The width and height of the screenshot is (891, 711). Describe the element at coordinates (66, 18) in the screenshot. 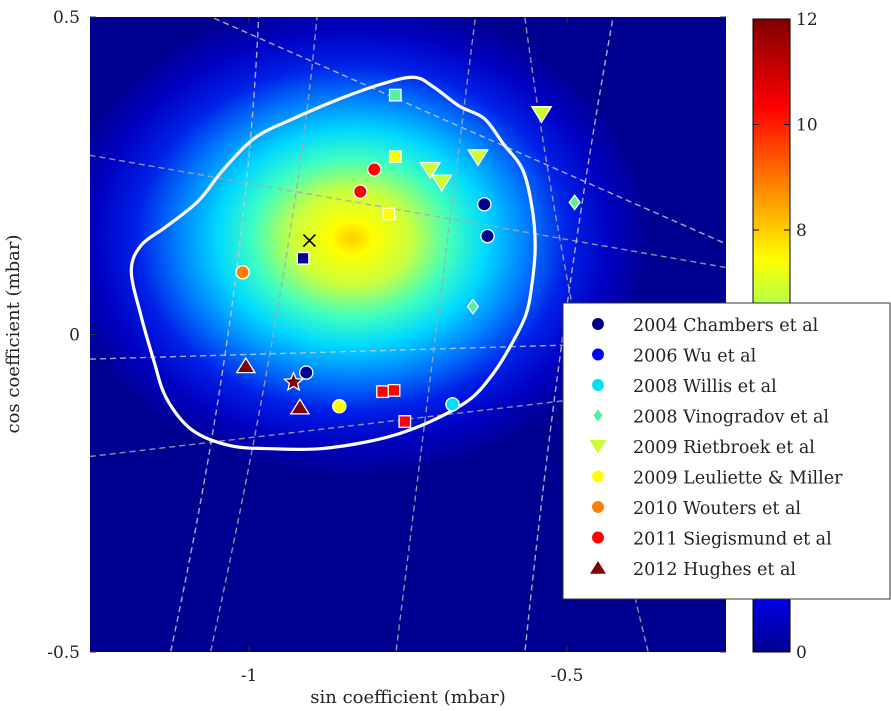

I see `y-tick-label: 0.5` at that location.